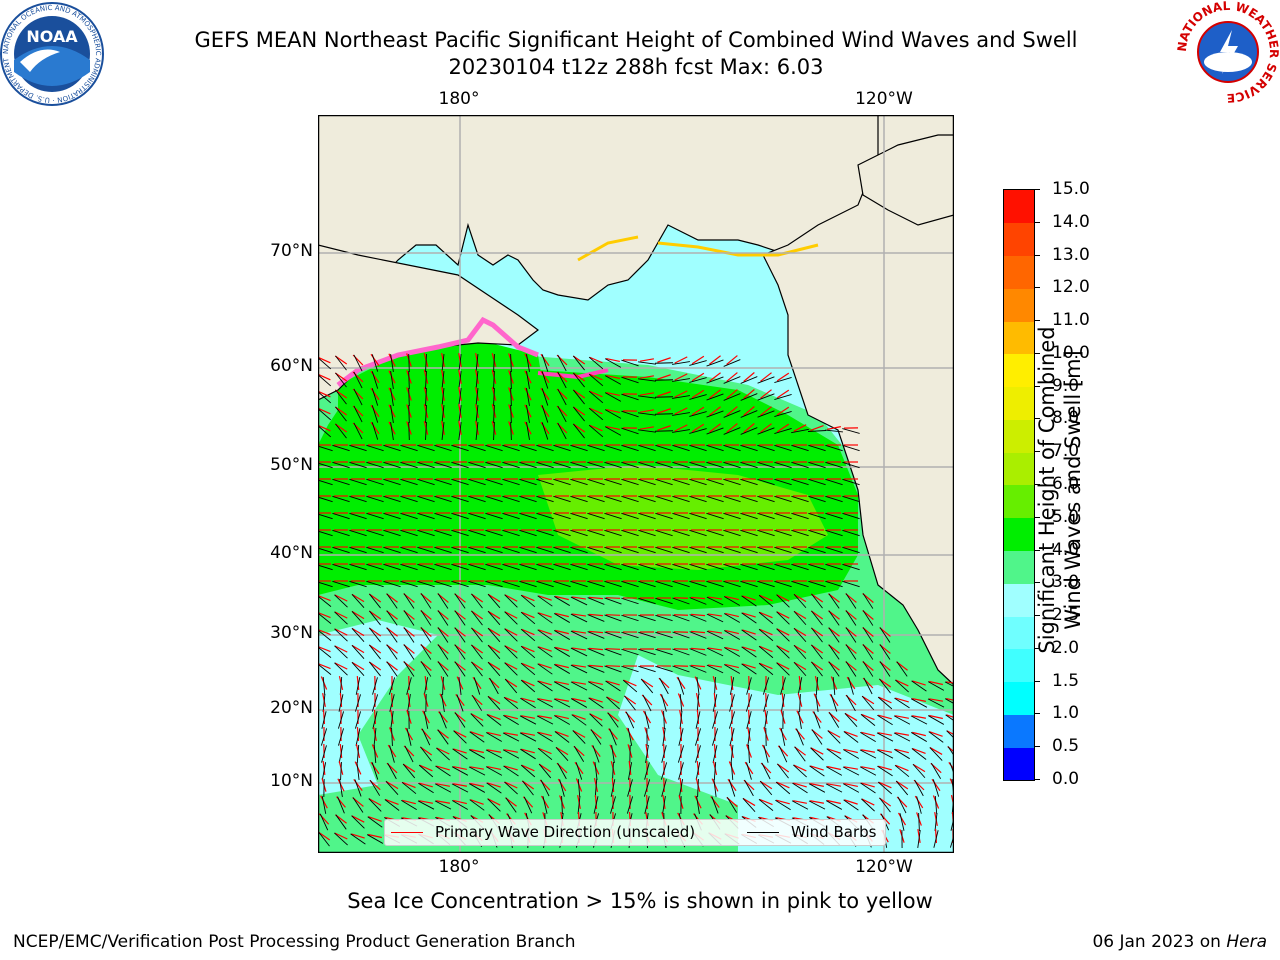 Image resolution: width=1280 pixels, height=960 pixels. I want to click on colorbar-tick, so click(1037, 517).